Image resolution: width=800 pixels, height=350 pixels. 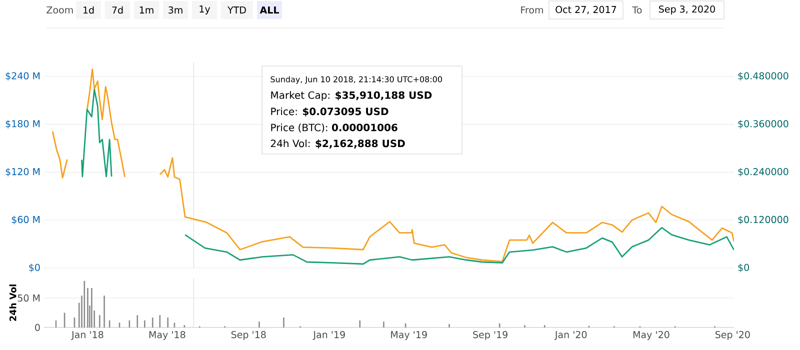 What do you see at coordinates (637, 10) in the screenshot?
I see `text: To` at bounding box center [637, 10].